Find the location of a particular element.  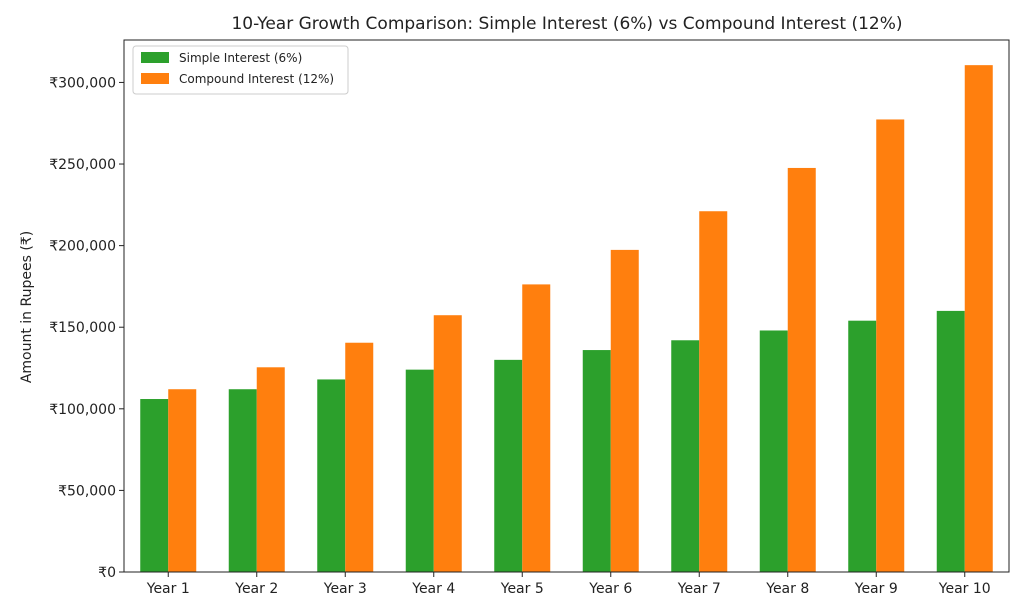

y-tick-label: ₹100,000 is located at coordinates (82, 410).